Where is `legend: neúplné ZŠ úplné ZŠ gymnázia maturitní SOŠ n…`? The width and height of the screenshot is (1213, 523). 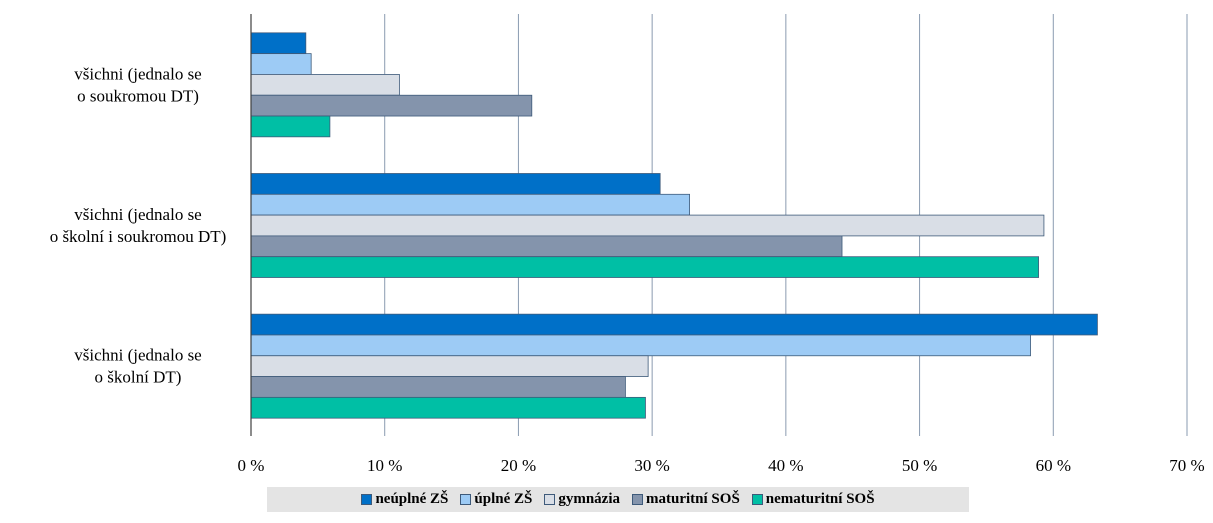
legend: neúplné ZŠ úplné ZŠ gymnázia maturitní SOŠ n… is located at coordinates (618, 499).